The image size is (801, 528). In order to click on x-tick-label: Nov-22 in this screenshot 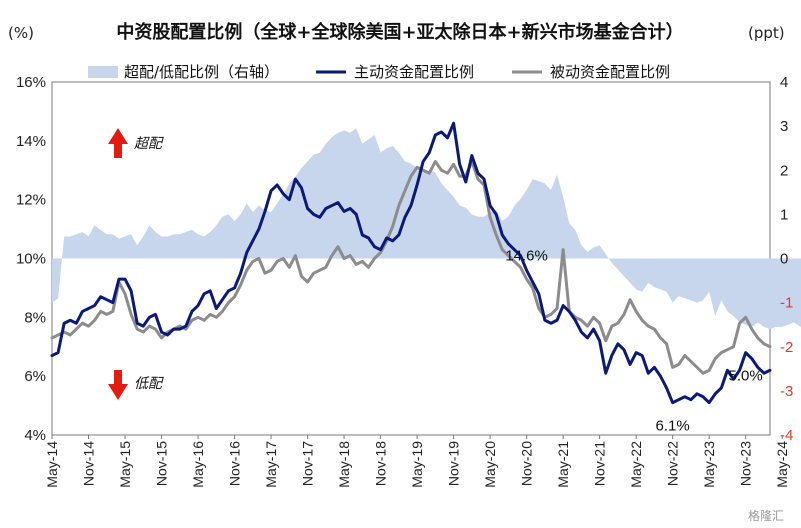, I will do `click(673, 463)`.